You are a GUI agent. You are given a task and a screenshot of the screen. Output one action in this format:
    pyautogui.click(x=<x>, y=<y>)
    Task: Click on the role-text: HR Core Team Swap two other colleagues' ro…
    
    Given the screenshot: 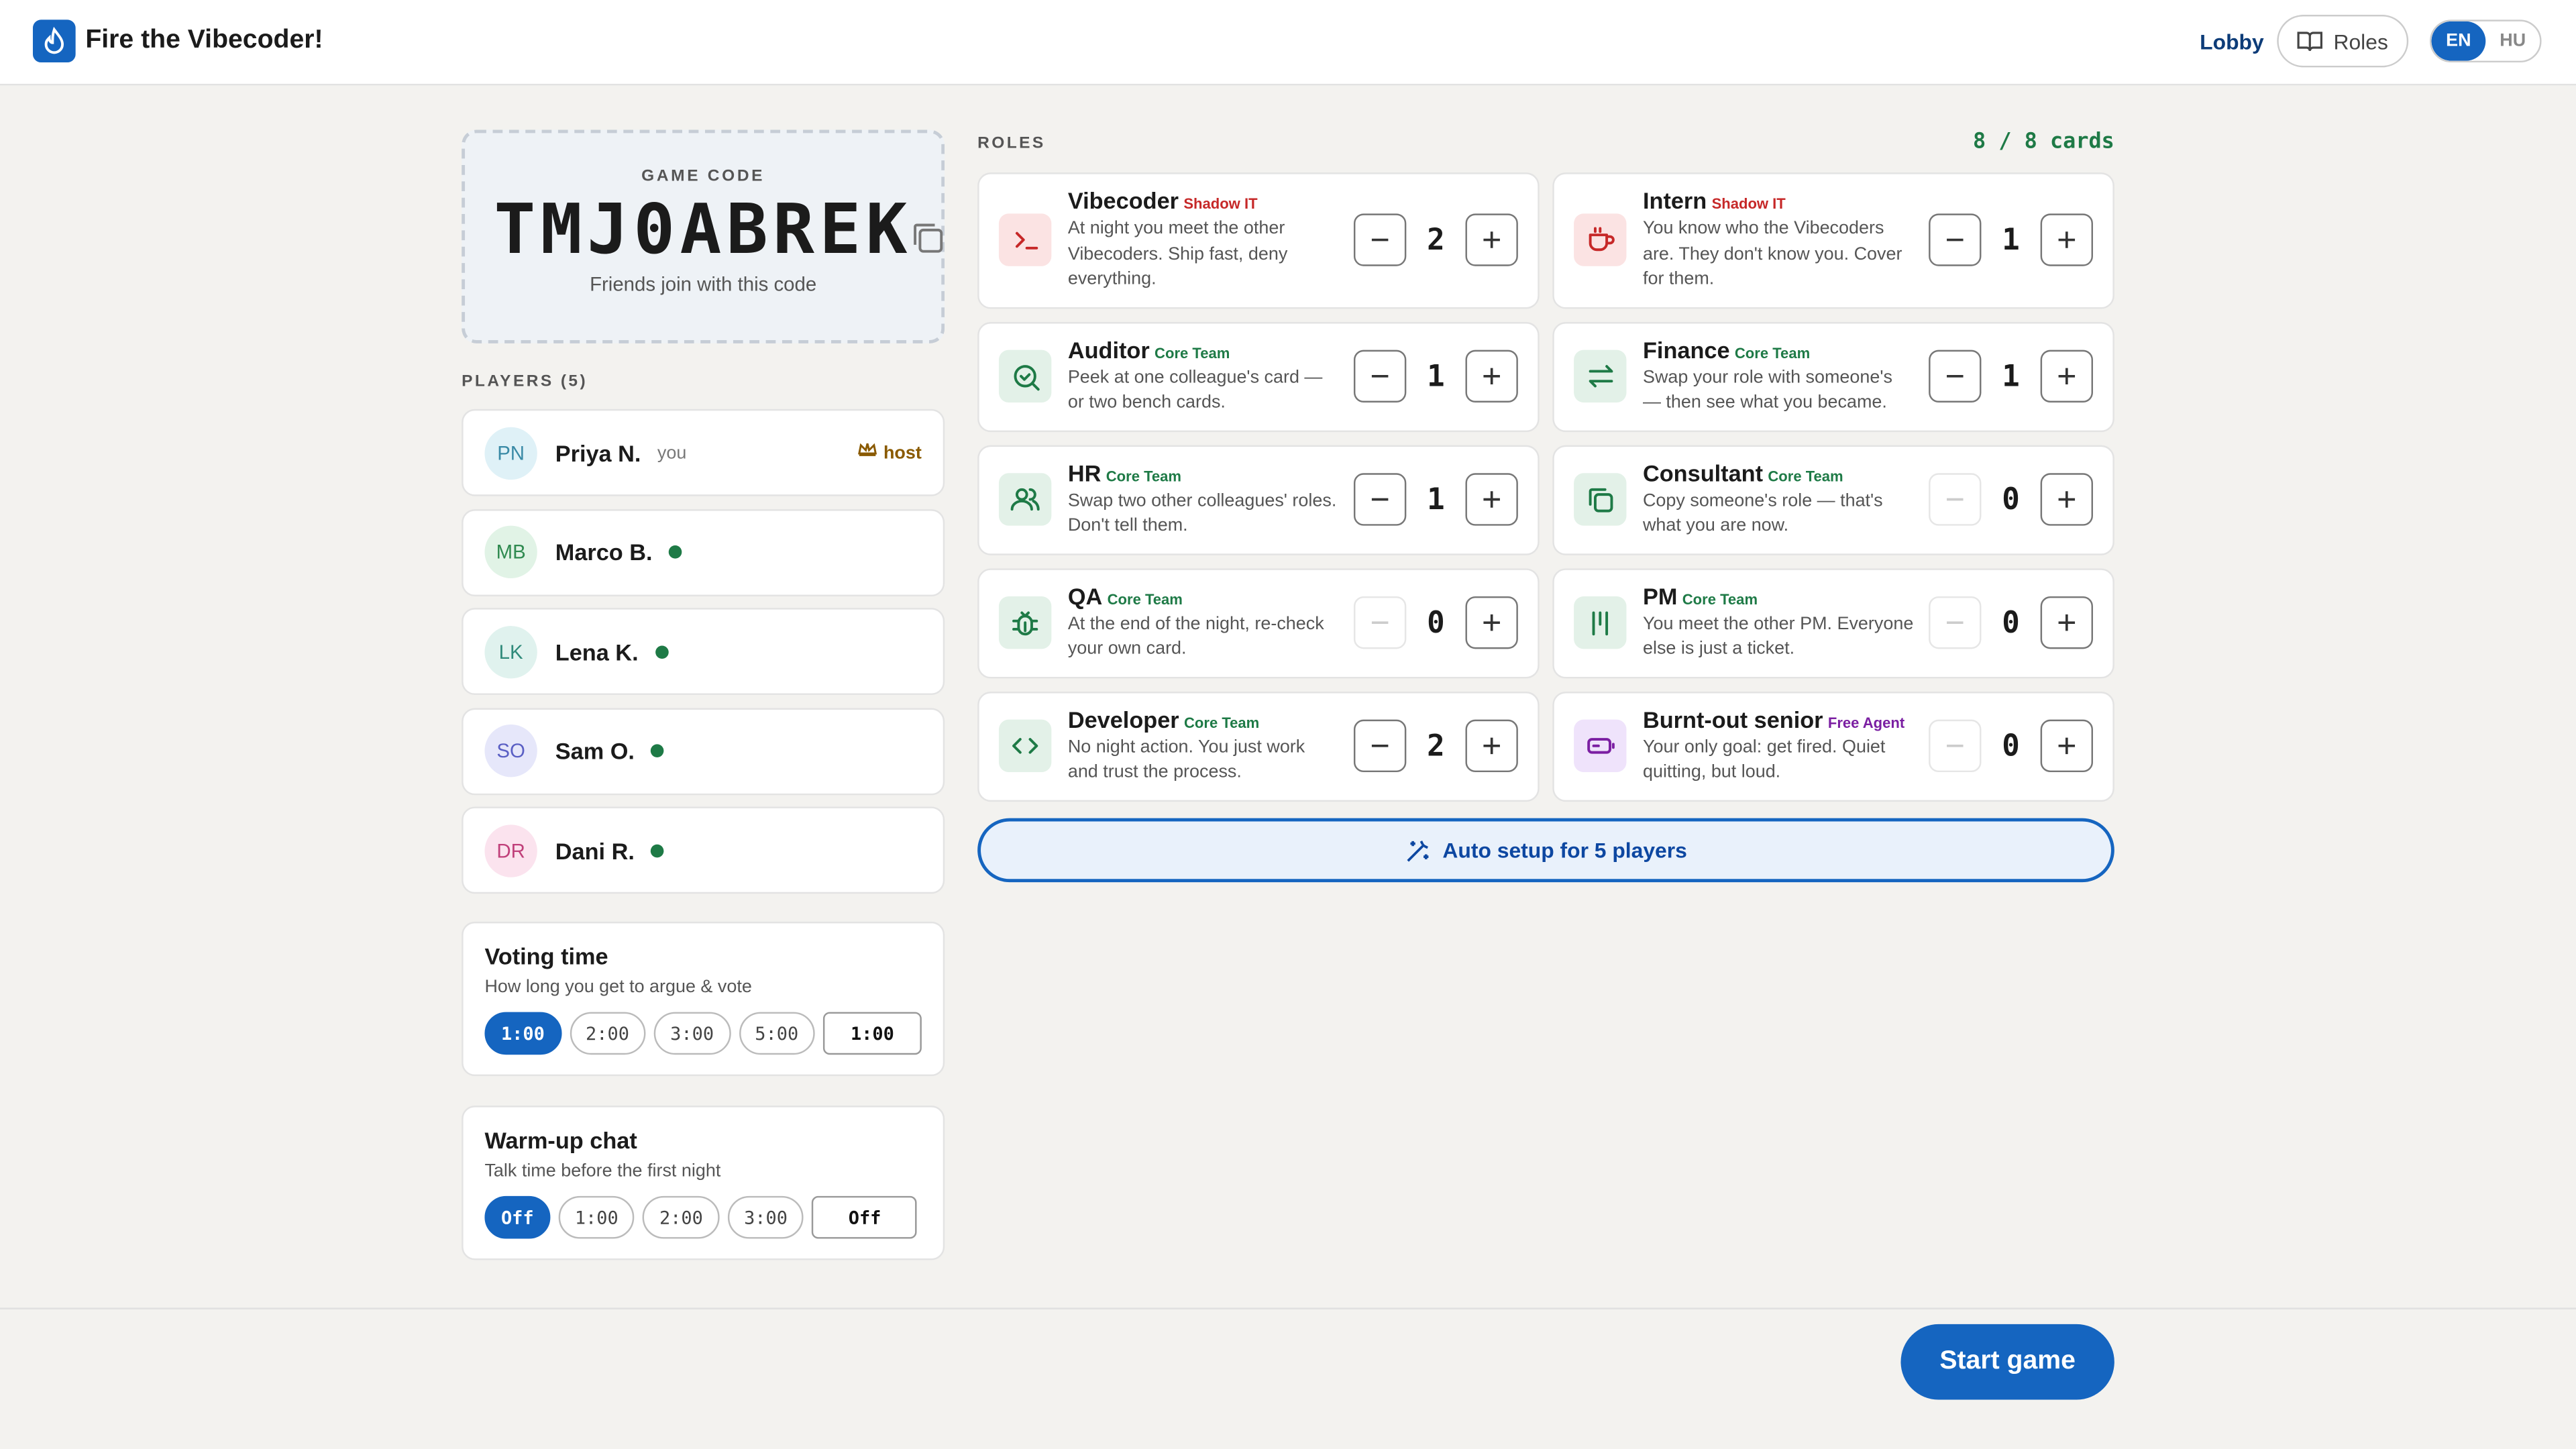 What is the action you would take?
    pyautogui.click(x=1211, y=499)
    